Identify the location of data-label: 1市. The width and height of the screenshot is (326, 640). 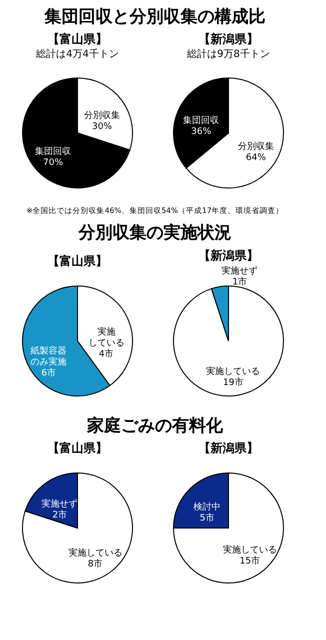
(240, 282).